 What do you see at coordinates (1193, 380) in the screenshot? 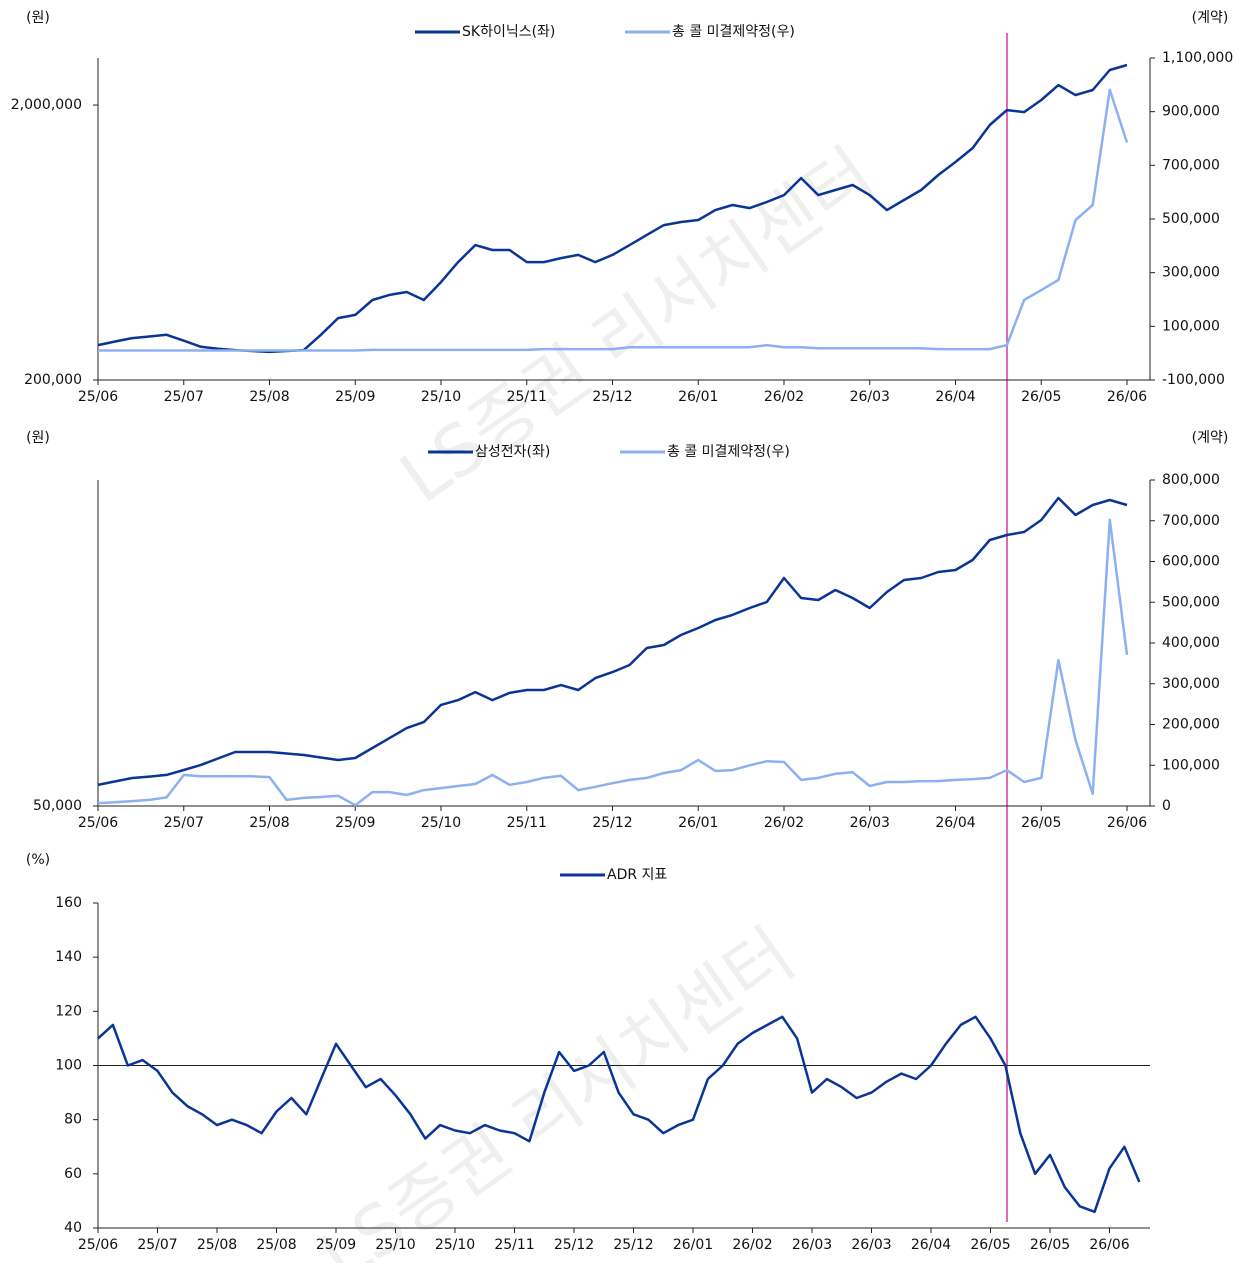
I see `y2-tick-label: -100,000` at bounding box center [1193, 380].